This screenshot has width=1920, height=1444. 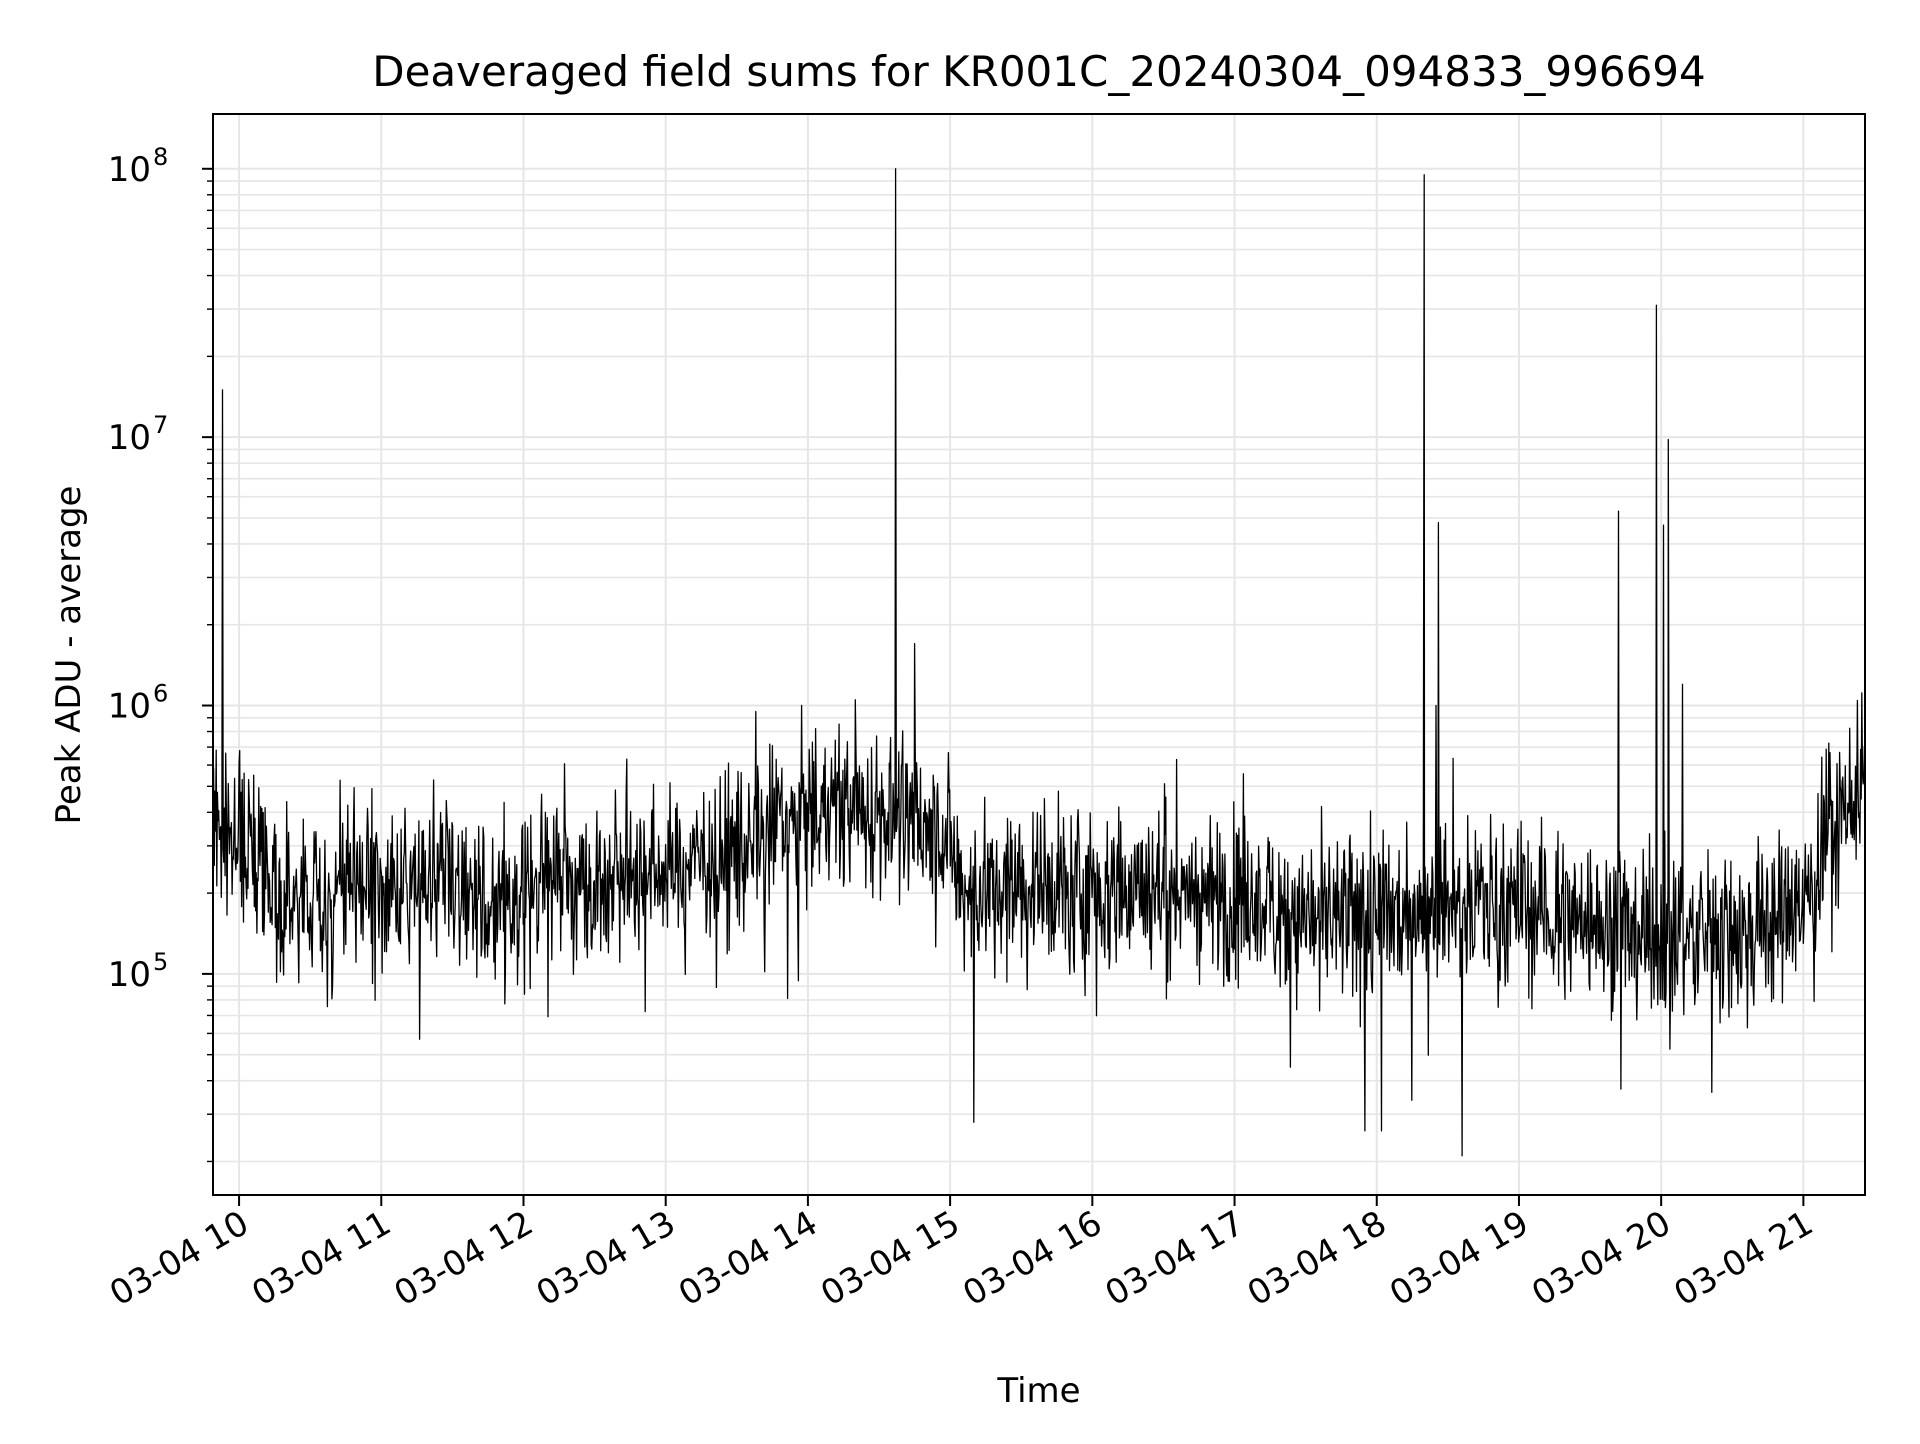 I want to click on y-axis-label: Peak ADU - average, so click(x=69, y=655).